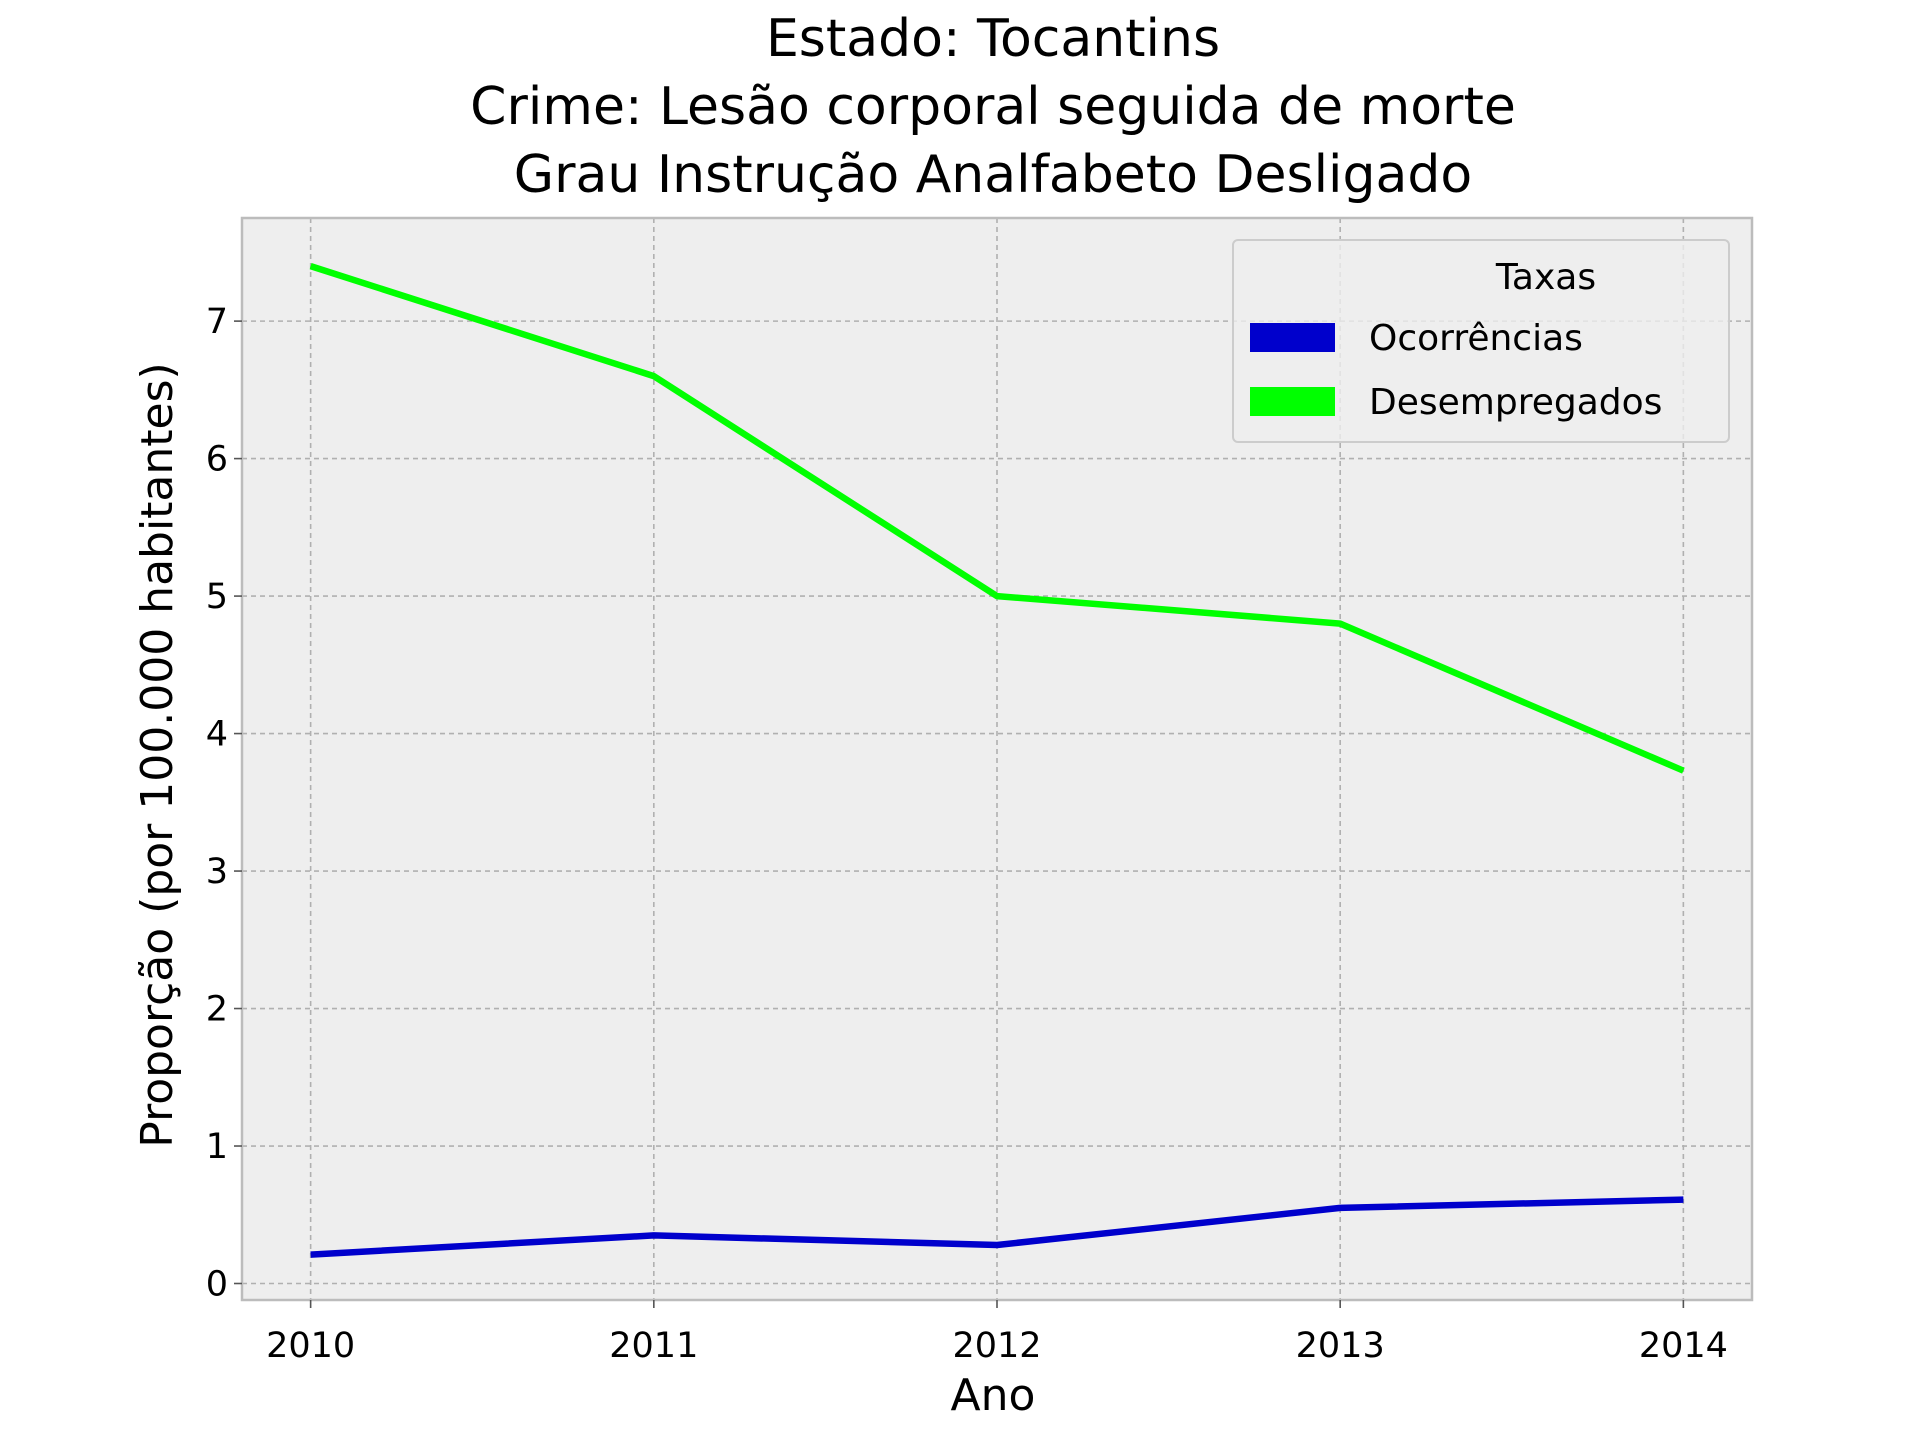 This screenshot has width=1920, height=1440. What do you see at coordinates (1476, 338) in the screenshot?
I see `legend-label: Ocorrências` at bounding box center [1476, 338].